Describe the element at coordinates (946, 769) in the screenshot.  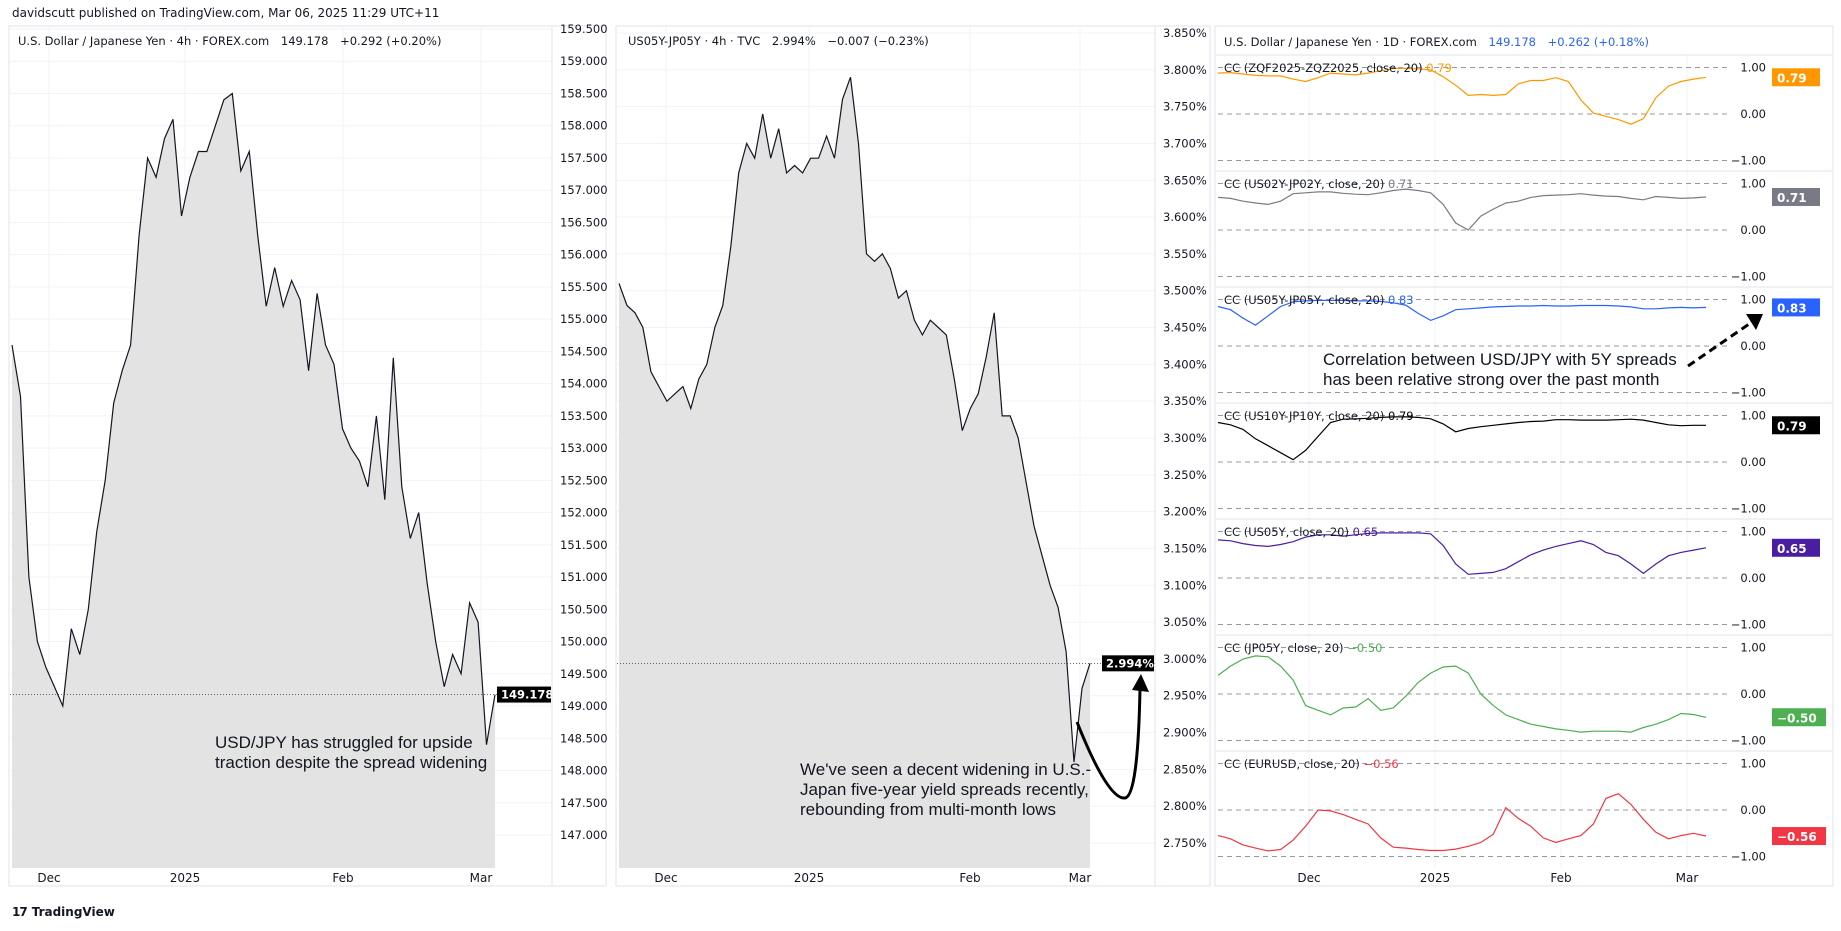
I see `annotation-line: We've seen a decent widening in U.S.-` at that location.